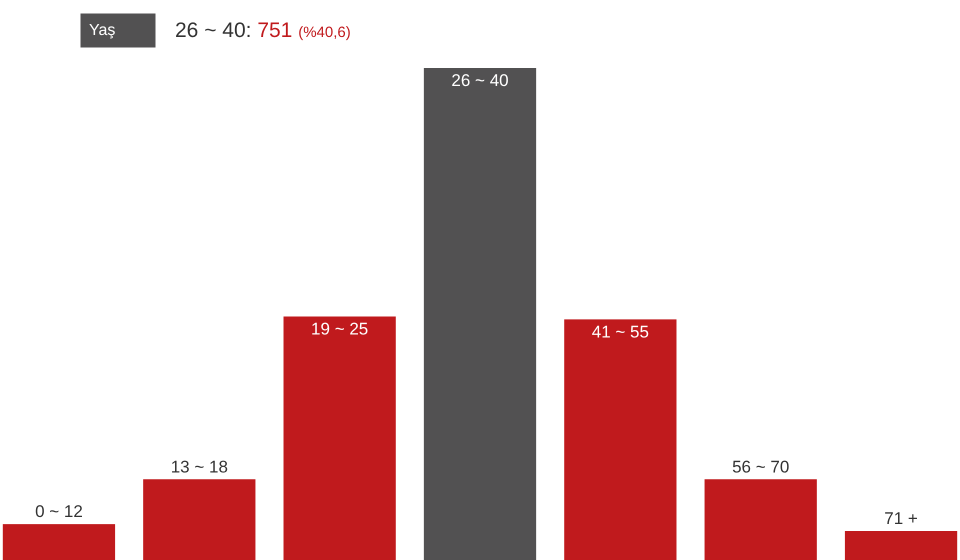 This screenshot has width=960, height=560. What do you see at coordinates (339, 328) in the screenshot?
I see `x-tick-label: 19 ~ 25` at bounding box center [339, 328].